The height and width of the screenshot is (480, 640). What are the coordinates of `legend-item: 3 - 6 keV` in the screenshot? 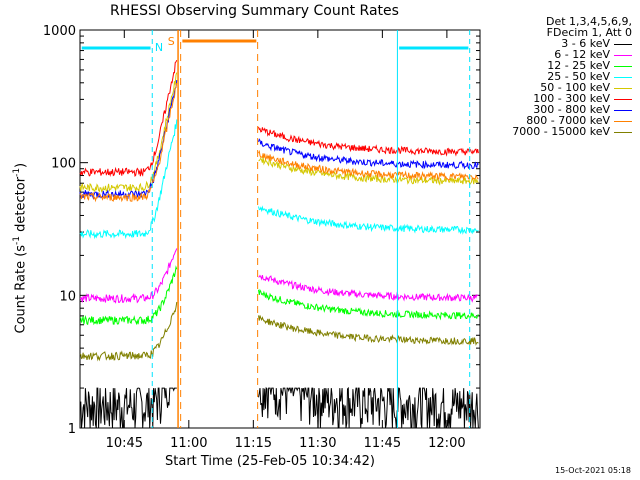 It's located at (596, 43).